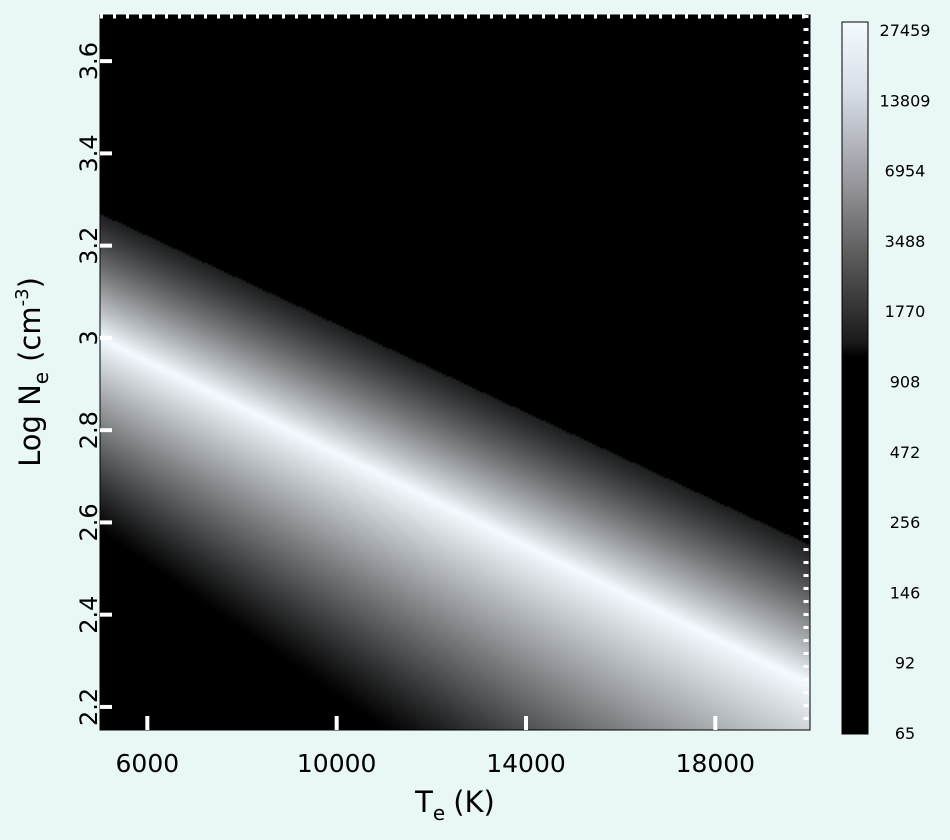 Image resolution: width=950 pixels, height=840 pixels. Describe the element at coordinates (89, 153) in the screenshot. I see `y-tick-label: 3.4` at that location.